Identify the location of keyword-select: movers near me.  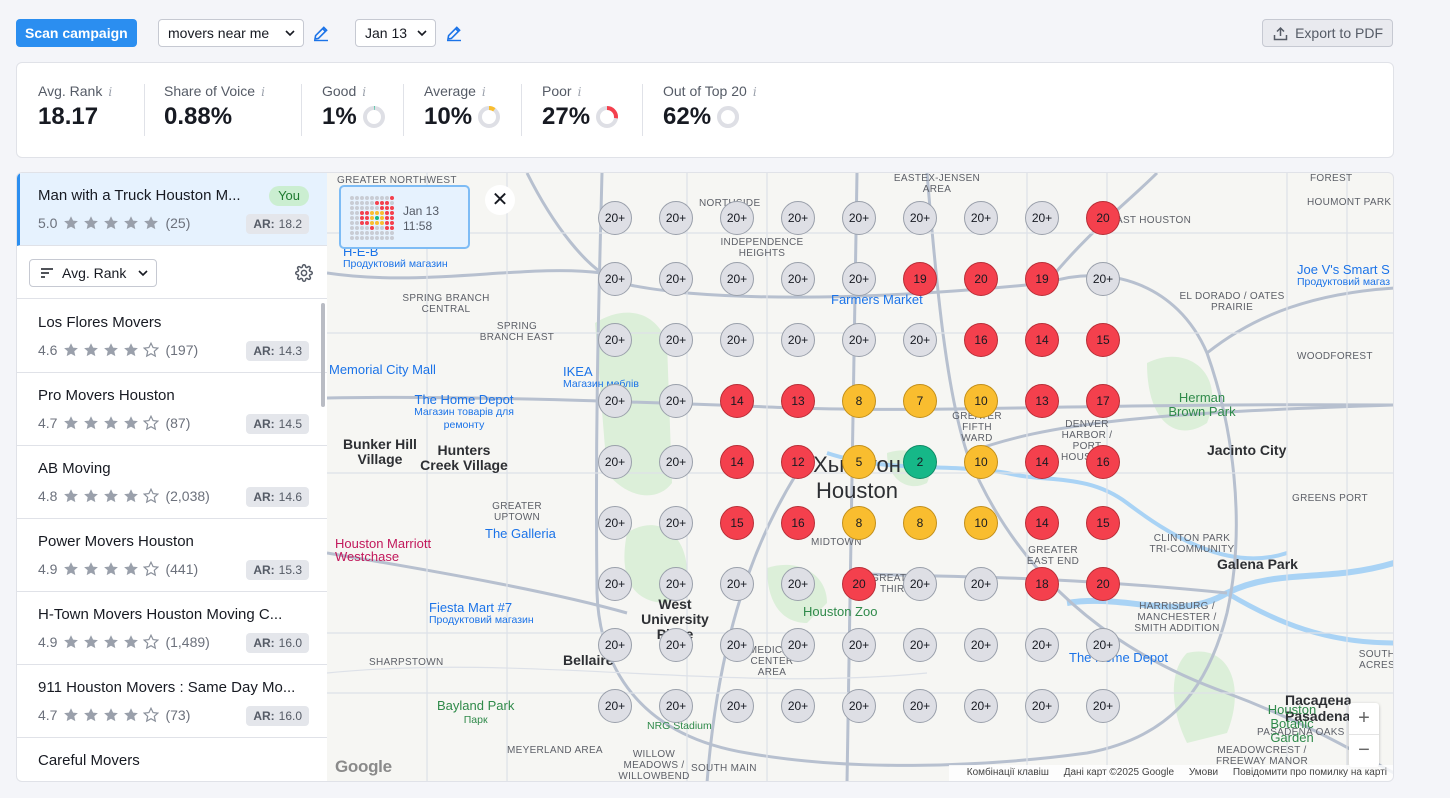
(231, 33).